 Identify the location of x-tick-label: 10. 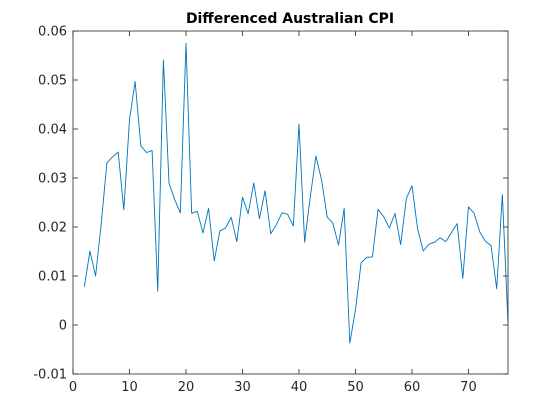
(129, 387).